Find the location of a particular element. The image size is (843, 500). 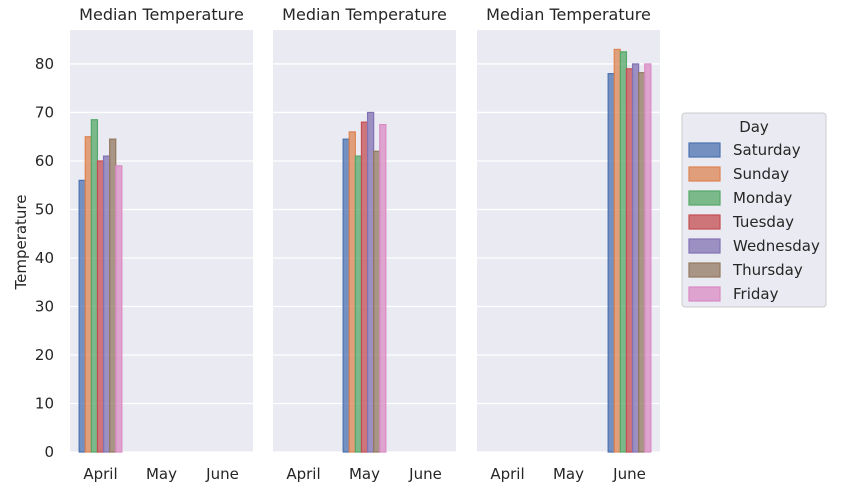

y-axis-label: Temperature is located at coordinates (21, 242).